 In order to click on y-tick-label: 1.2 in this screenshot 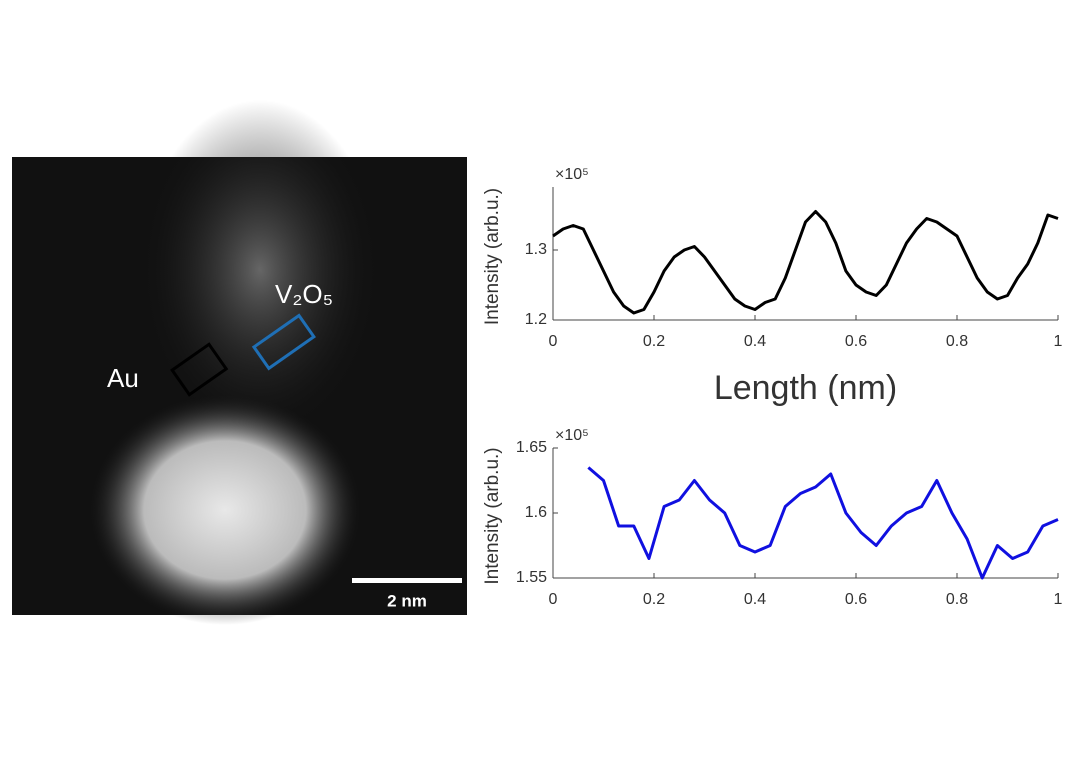, I will do `click(536, 319)`.